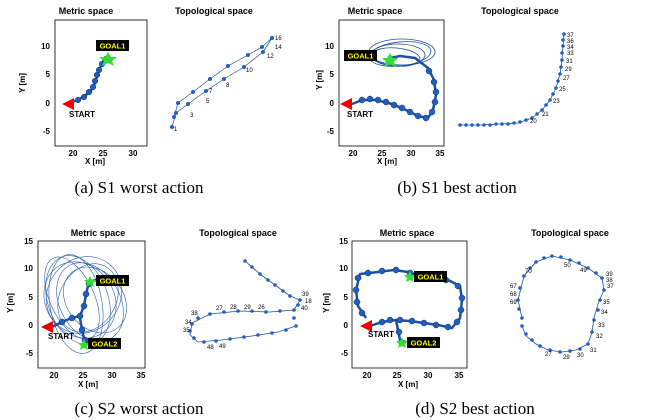  Describe the element at coordinates (188, 323) in the screenshot. I see `panel-c-topo-node-label: 34` at that location.